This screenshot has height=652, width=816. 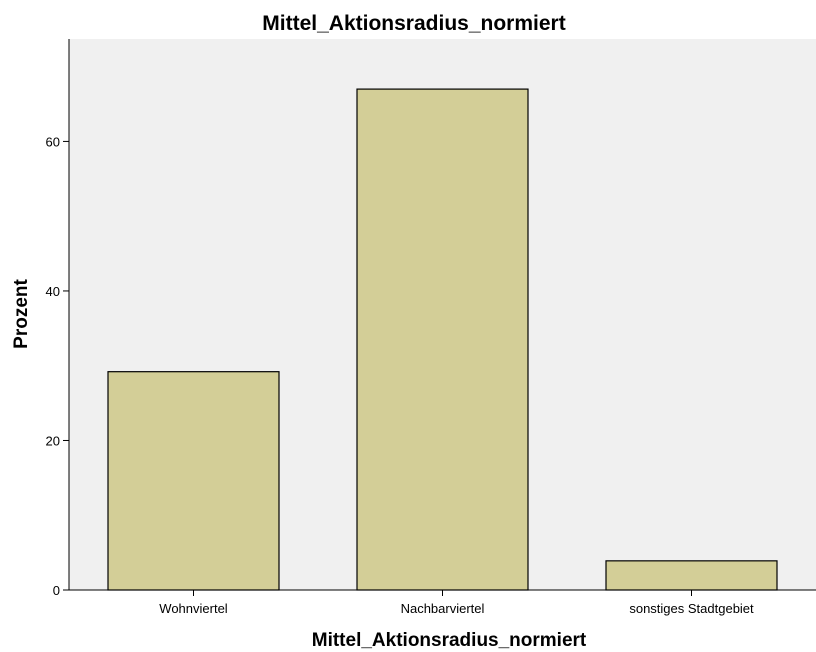 What do you see at coordinates (53, 291) in the screenshot?
I see `y-tick-label-2: 40` at bounding box center [53, 291].